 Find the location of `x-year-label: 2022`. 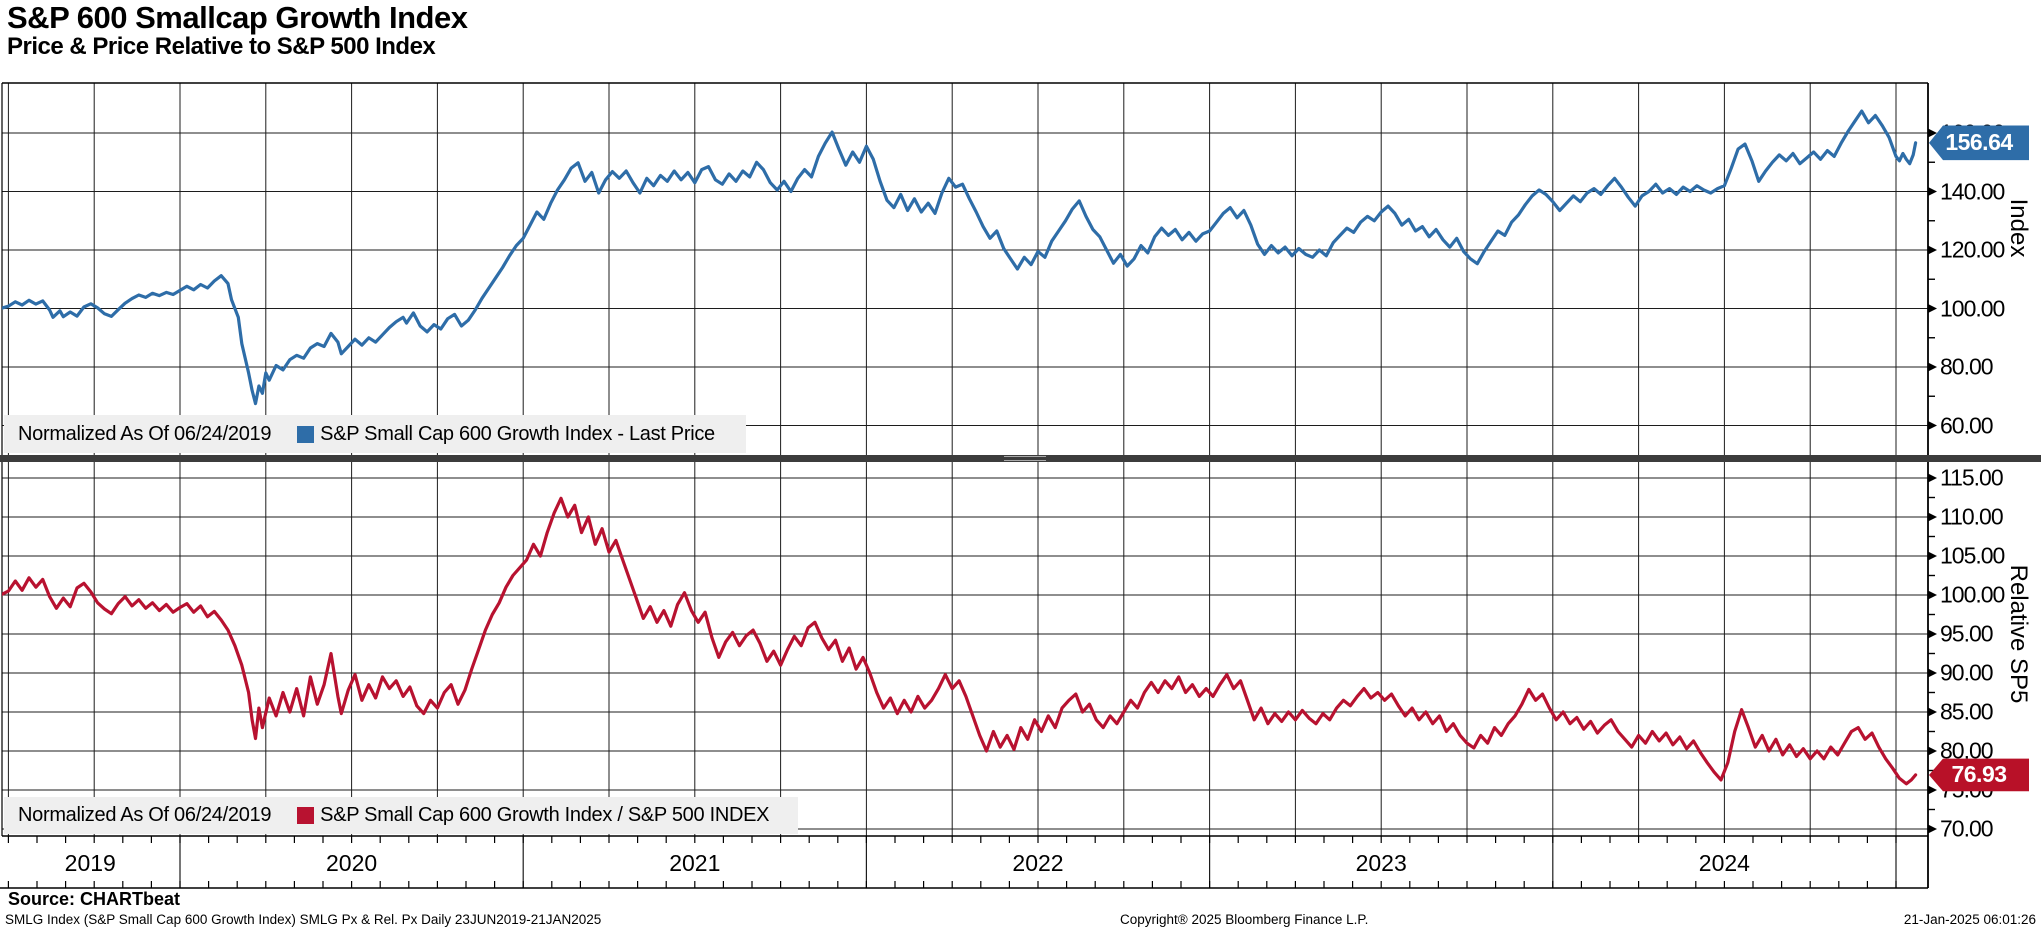

x-year-label: 2022 is located at coordinates (1038, 863).